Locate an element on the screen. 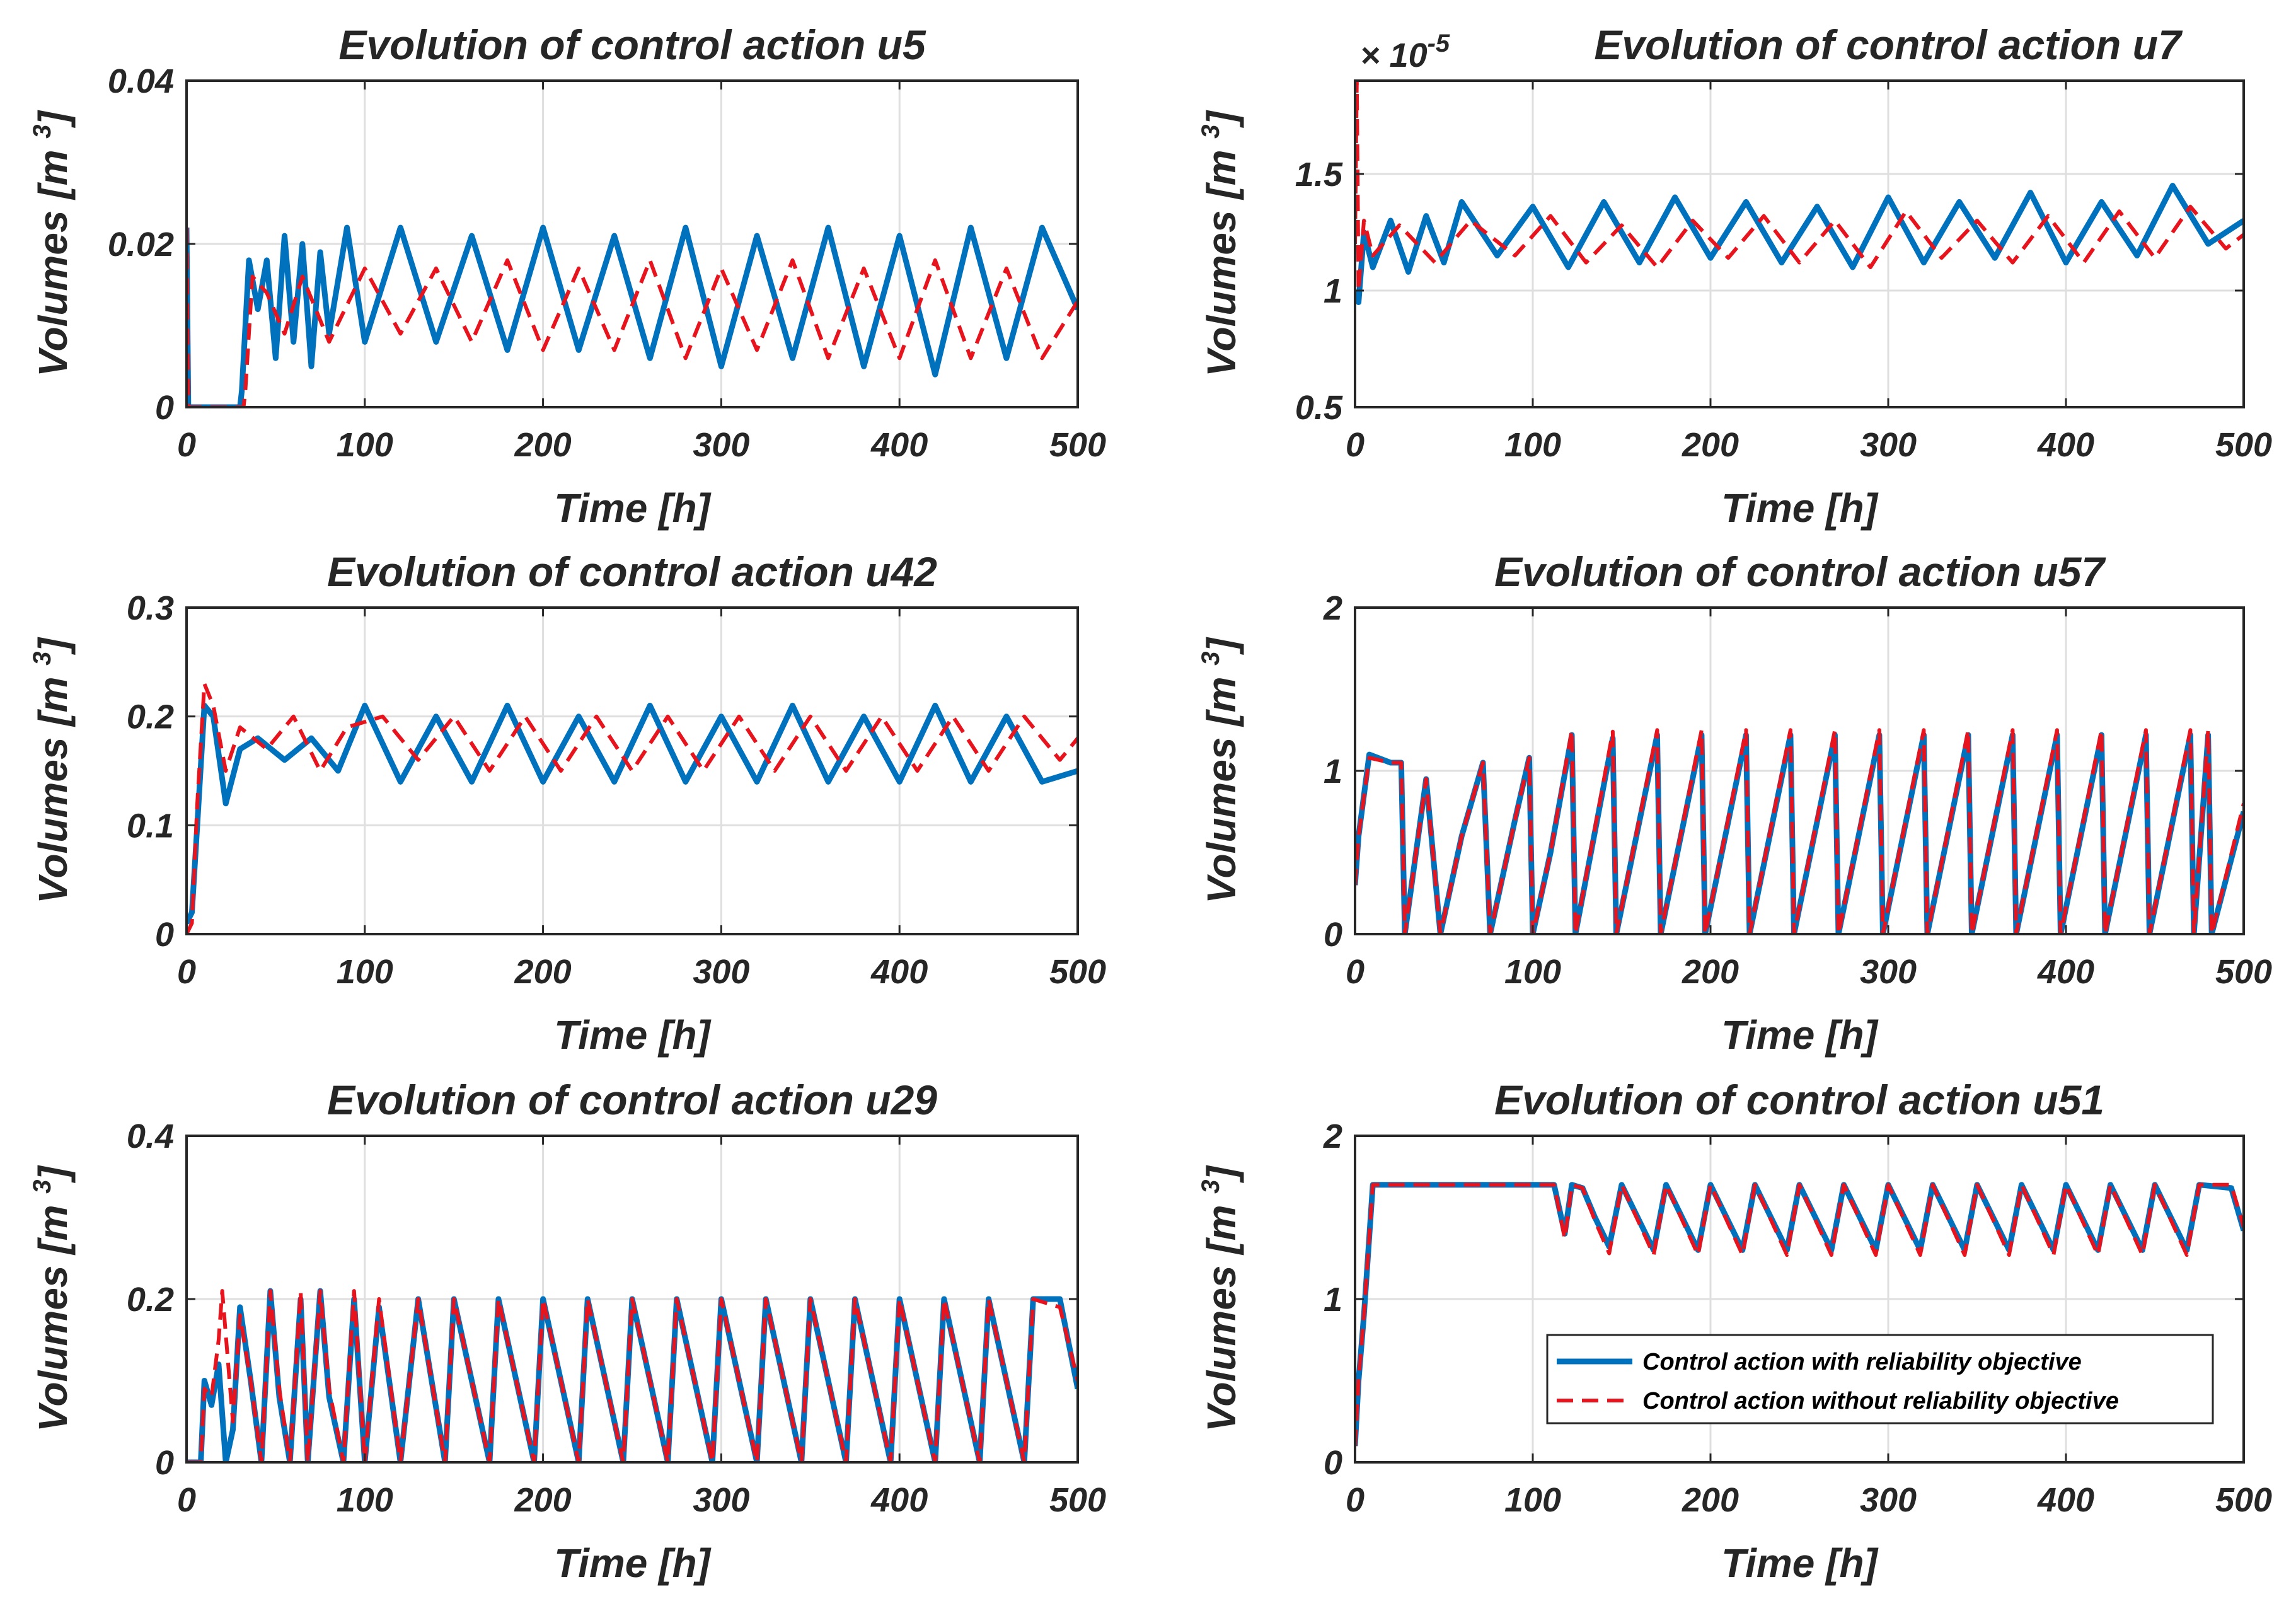  subplot-title: Evolution of control action u57 is located at coordinates (1800, 571).